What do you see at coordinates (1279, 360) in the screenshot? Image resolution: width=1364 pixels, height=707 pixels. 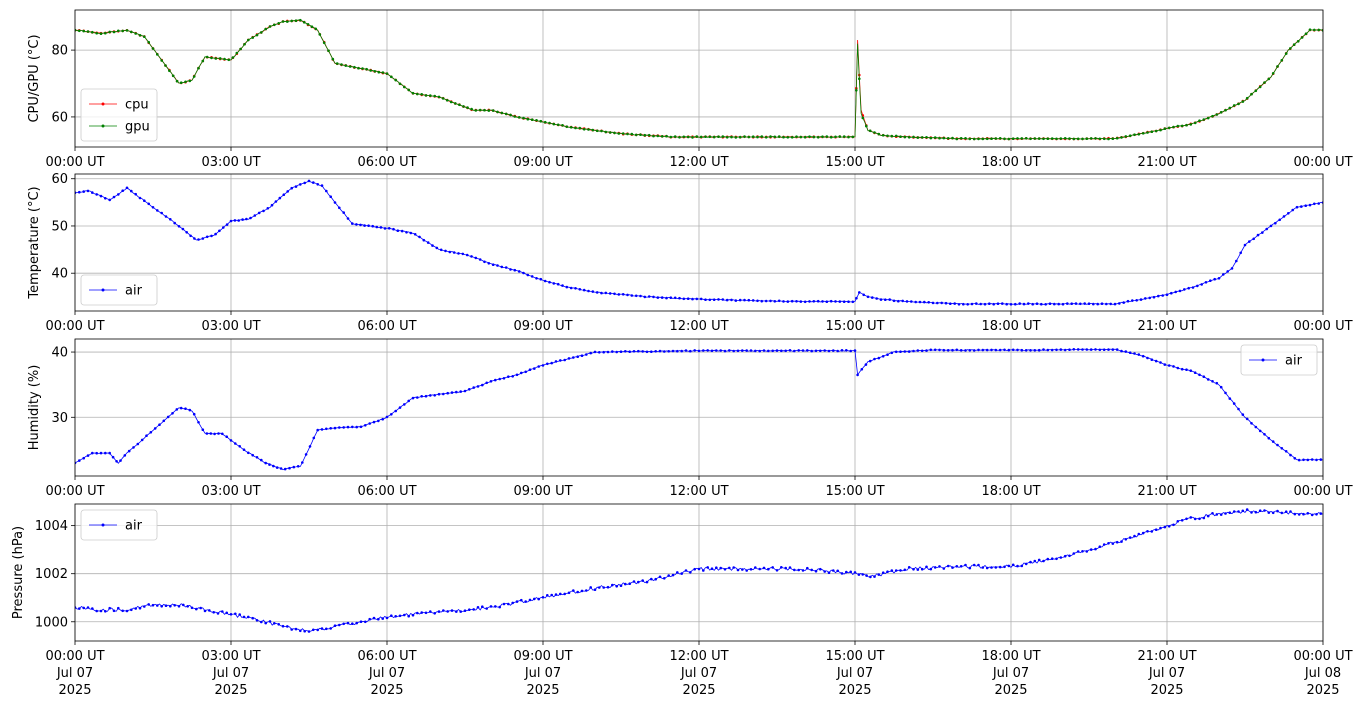 I see `legend: air` at bounding box center [1279, 360].